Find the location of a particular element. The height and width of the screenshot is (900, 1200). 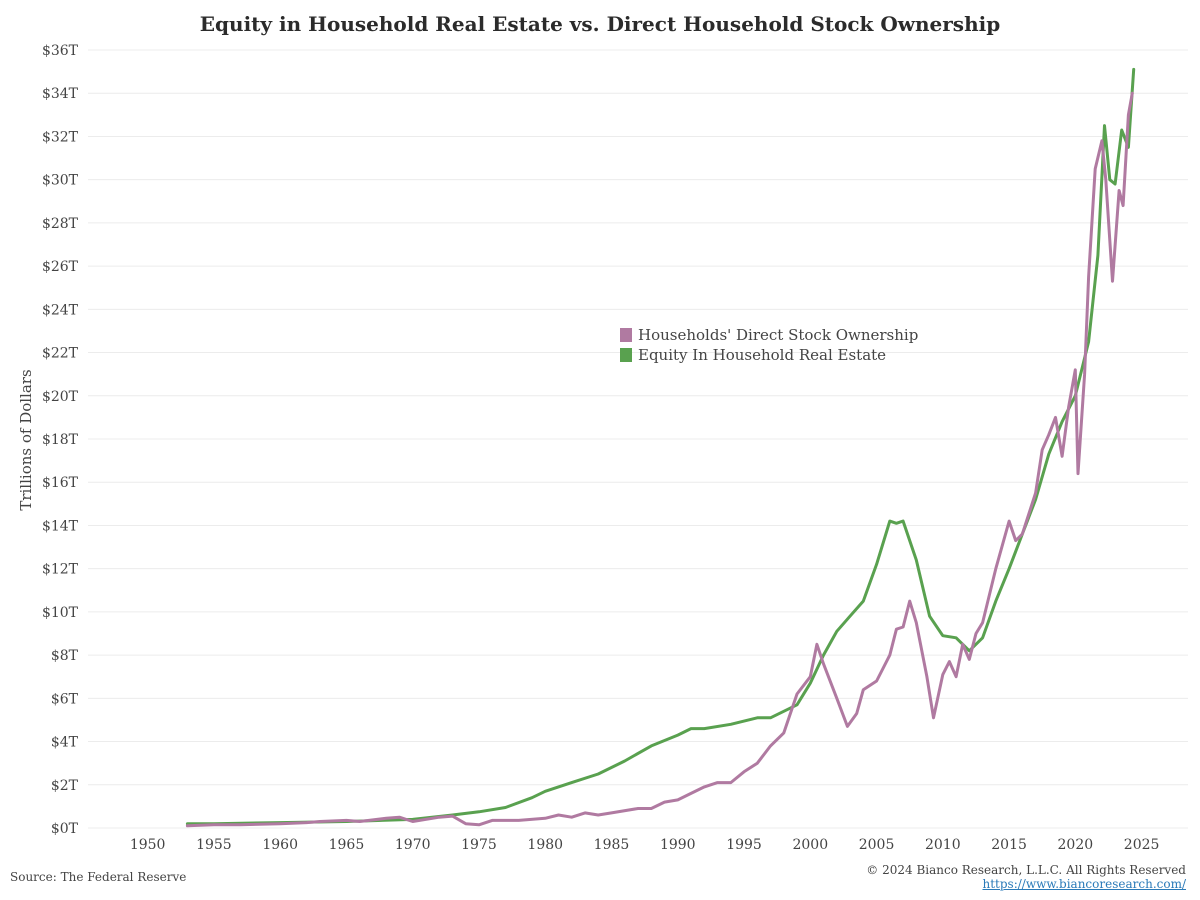

x-tick-label: 2010 is located at coordinates (943, 845).